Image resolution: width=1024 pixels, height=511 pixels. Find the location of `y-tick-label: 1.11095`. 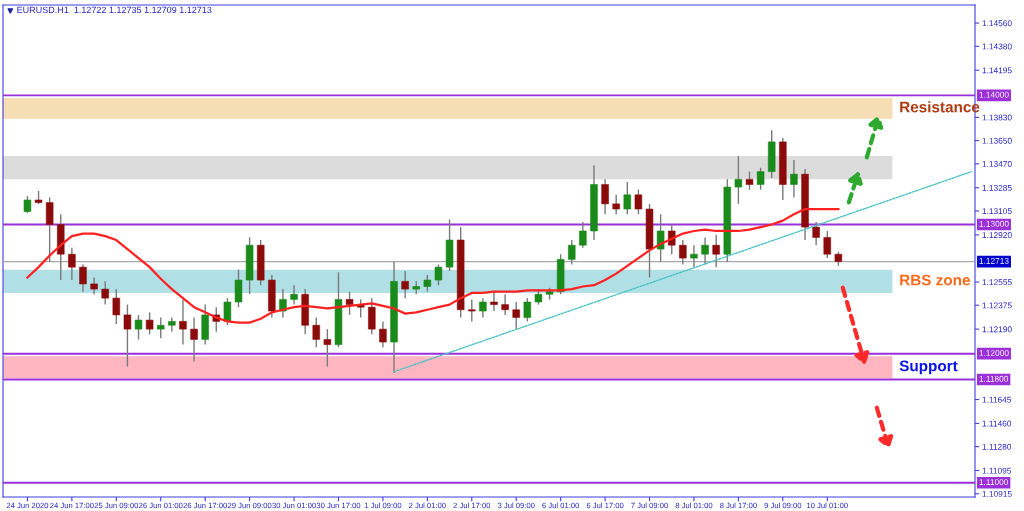

y-tick-label: 1.11095 is located at coordinates (997, 470).